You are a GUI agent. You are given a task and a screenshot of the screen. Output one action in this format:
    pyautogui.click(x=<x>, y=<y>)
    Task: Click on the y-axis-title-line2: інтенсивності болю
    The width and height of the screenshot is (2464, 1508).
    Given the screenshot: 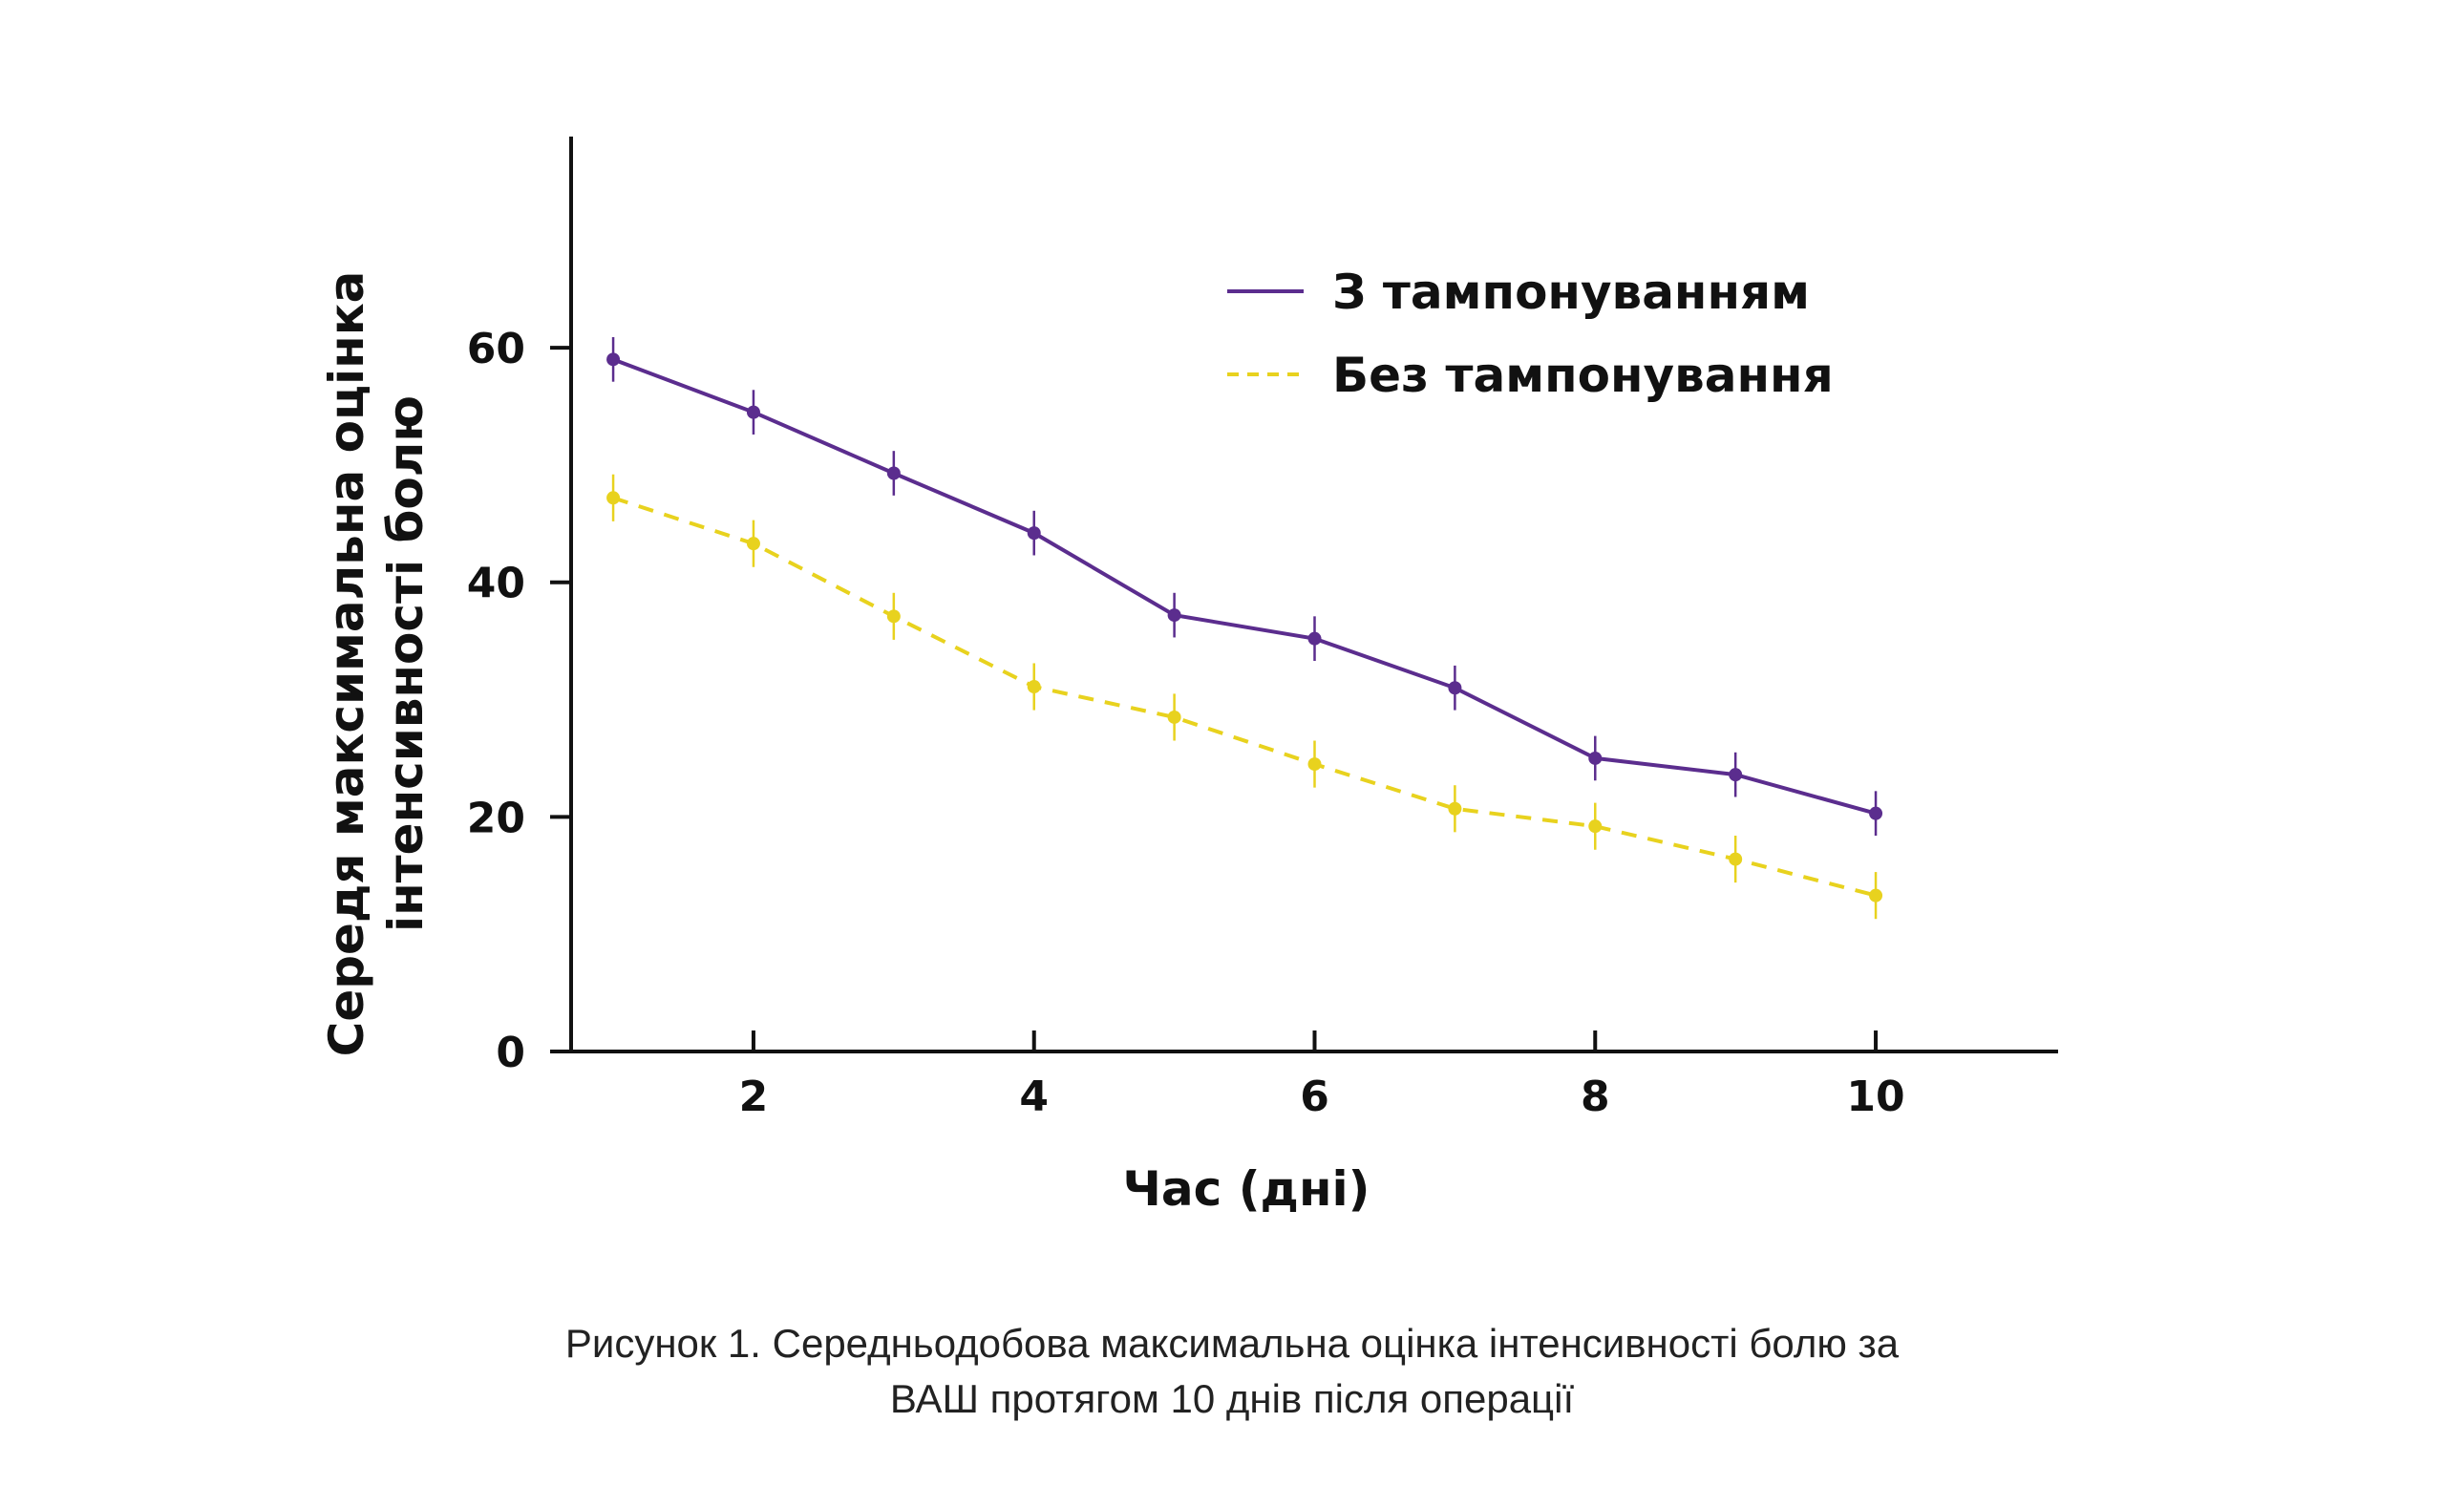 What is the action you would take?
    pyautogui.click(x=406, y=663)
    